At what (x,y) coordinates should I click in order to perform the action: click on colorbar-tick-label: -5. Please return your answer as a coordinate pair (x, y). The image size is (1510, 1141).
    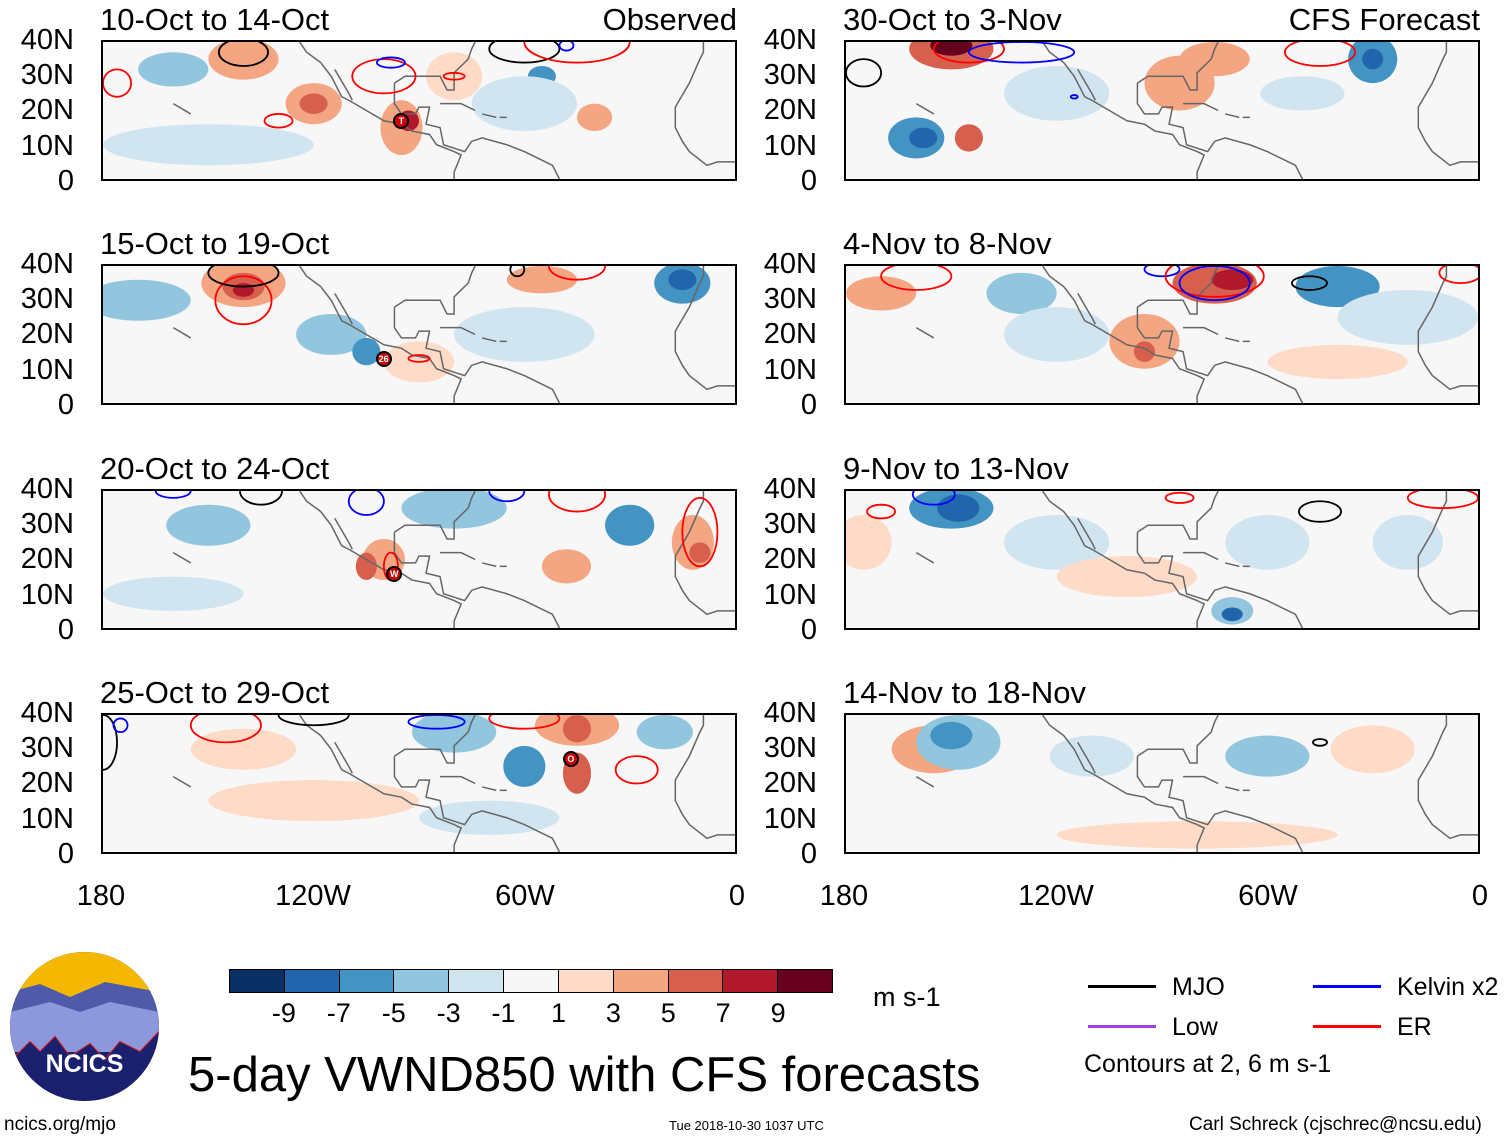
    Looking at the image, I should click on (393, 1013).